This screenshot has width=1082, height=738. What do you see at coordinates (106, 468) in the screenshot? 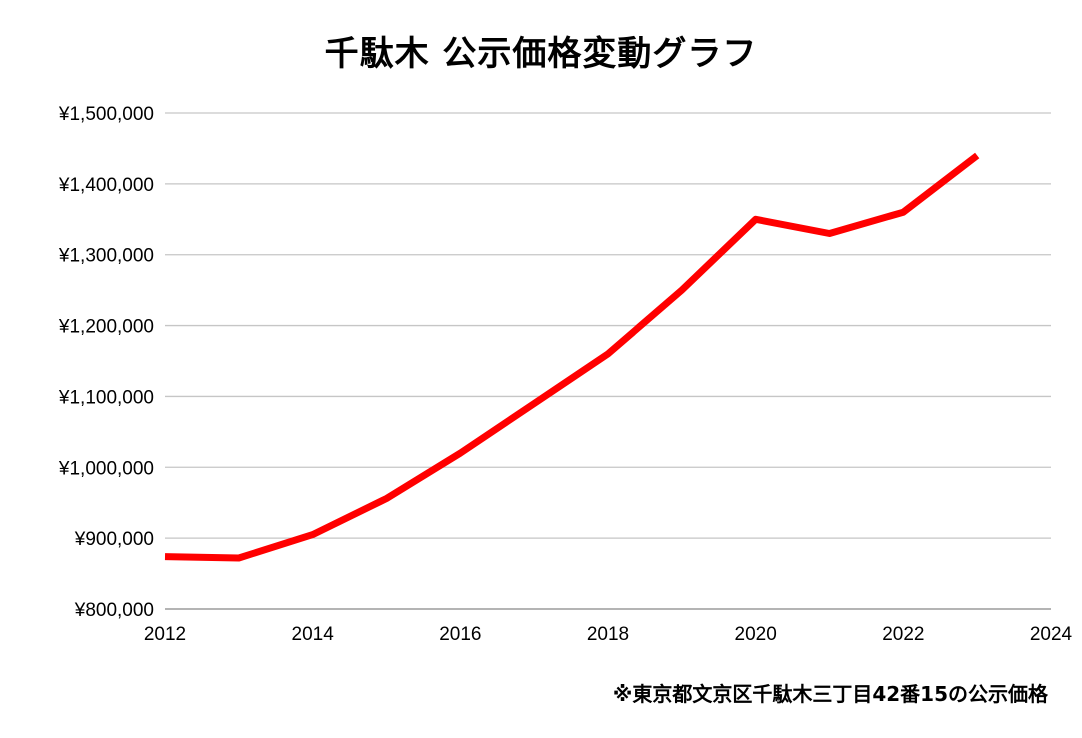
I see `y-tick-label: ¥1,000,000` at bounding box center [106, 468].